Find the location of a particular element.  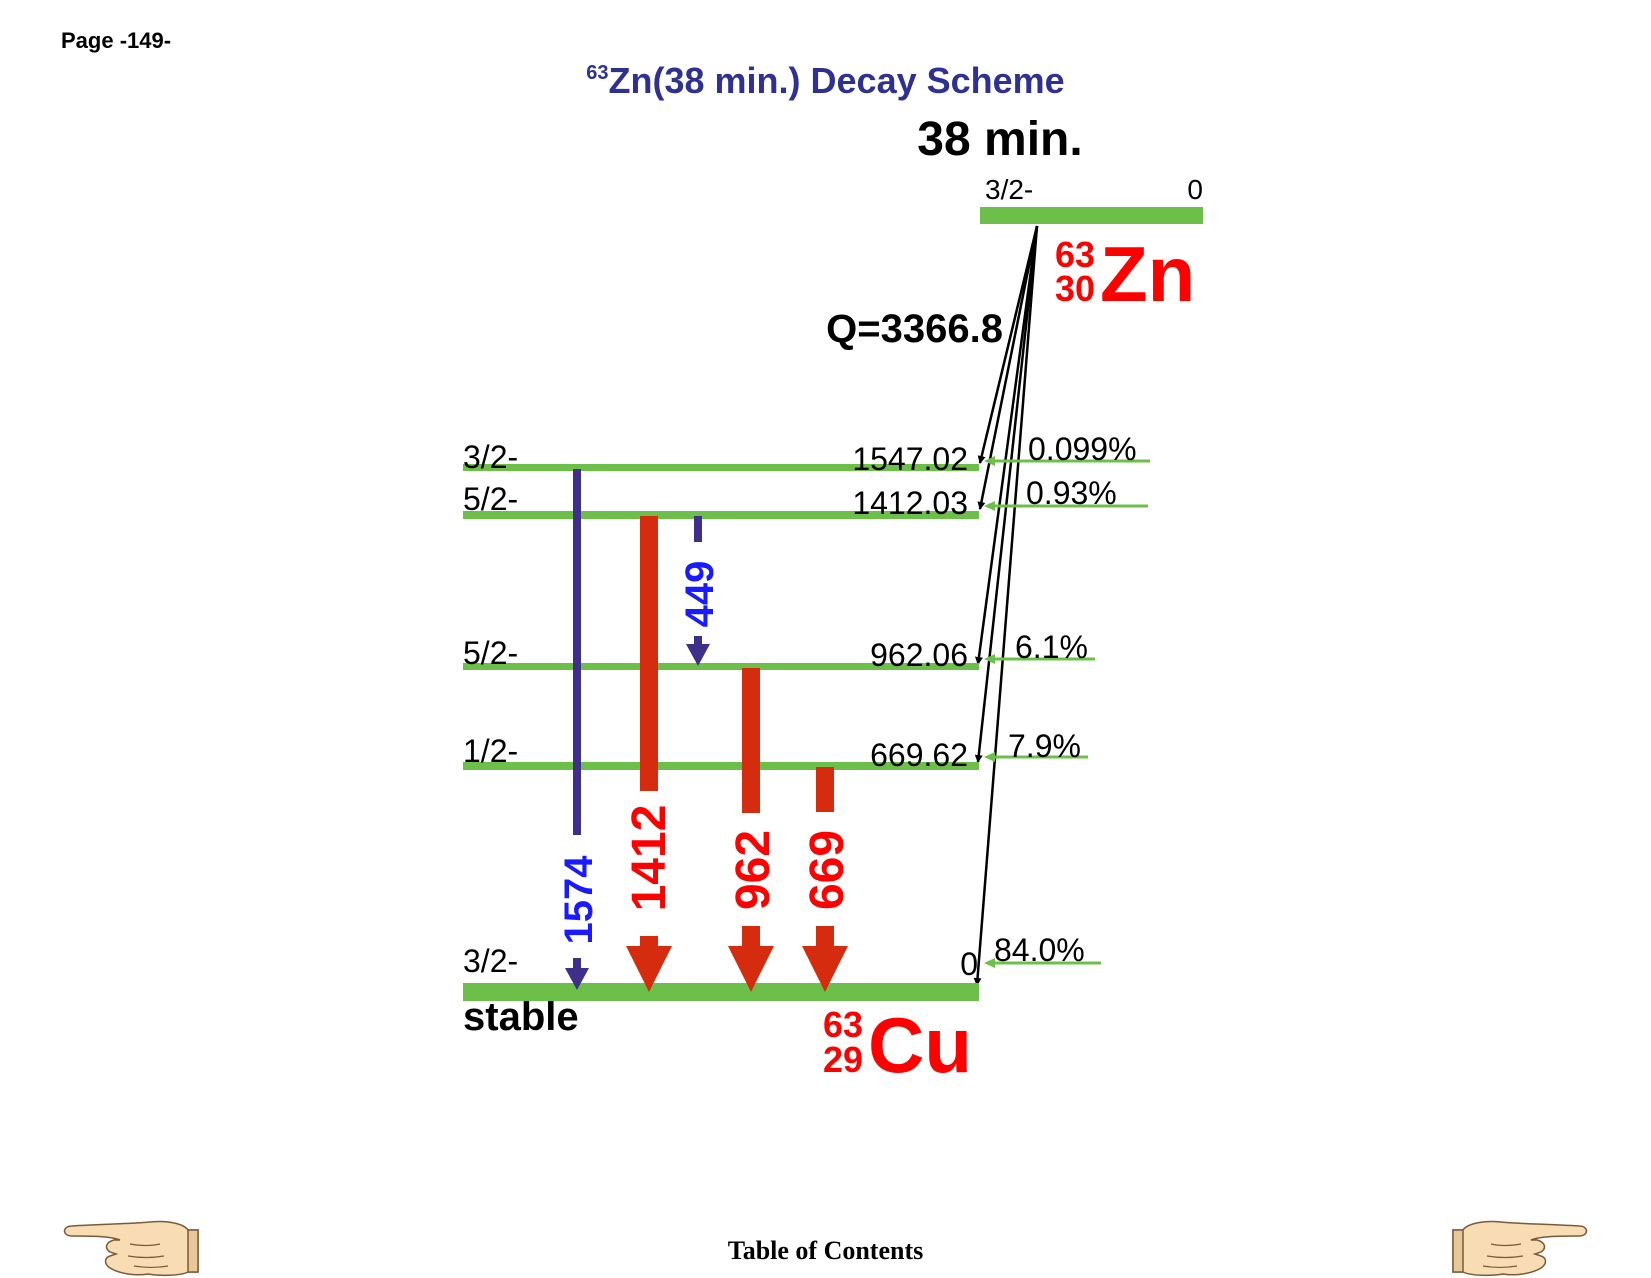

q-value: Q=3366.8 is located at coordinates (914, 329).